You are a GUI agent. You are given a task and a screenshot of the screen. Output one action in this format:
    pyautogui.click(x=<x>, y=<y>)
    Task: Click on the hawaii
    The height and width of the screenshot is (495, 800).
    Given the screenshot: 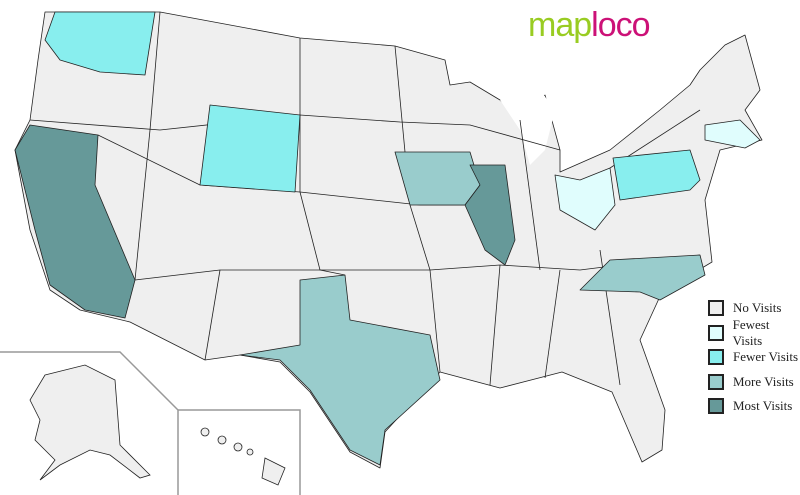 What is the action you would take?
    pyautogui.click(x=243, y=456)
    